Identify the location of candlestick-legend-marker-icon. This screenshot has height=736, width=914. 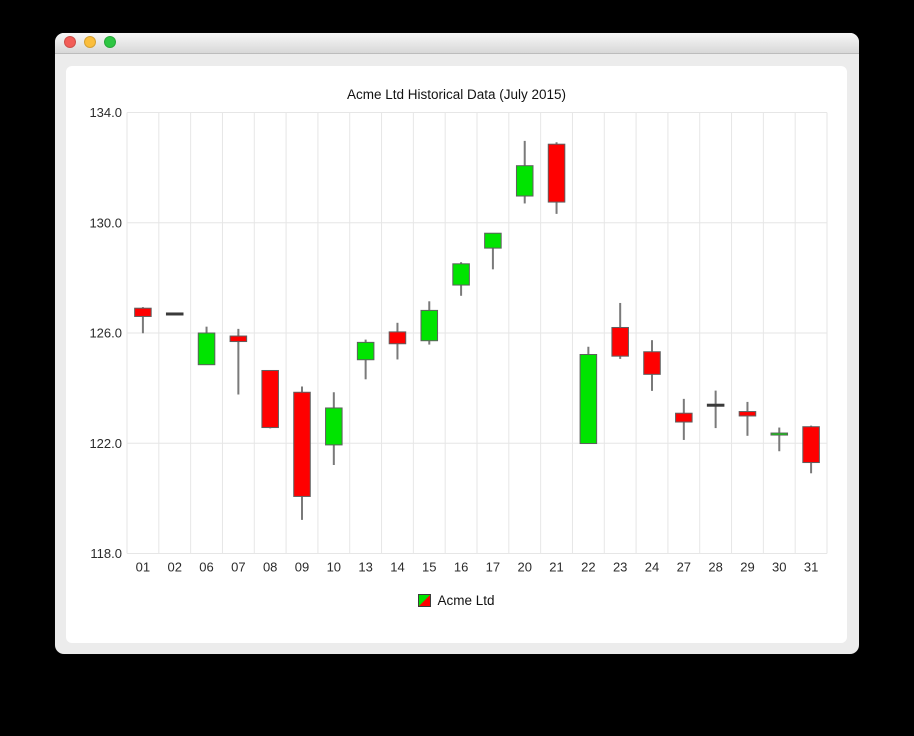
(425, 600).